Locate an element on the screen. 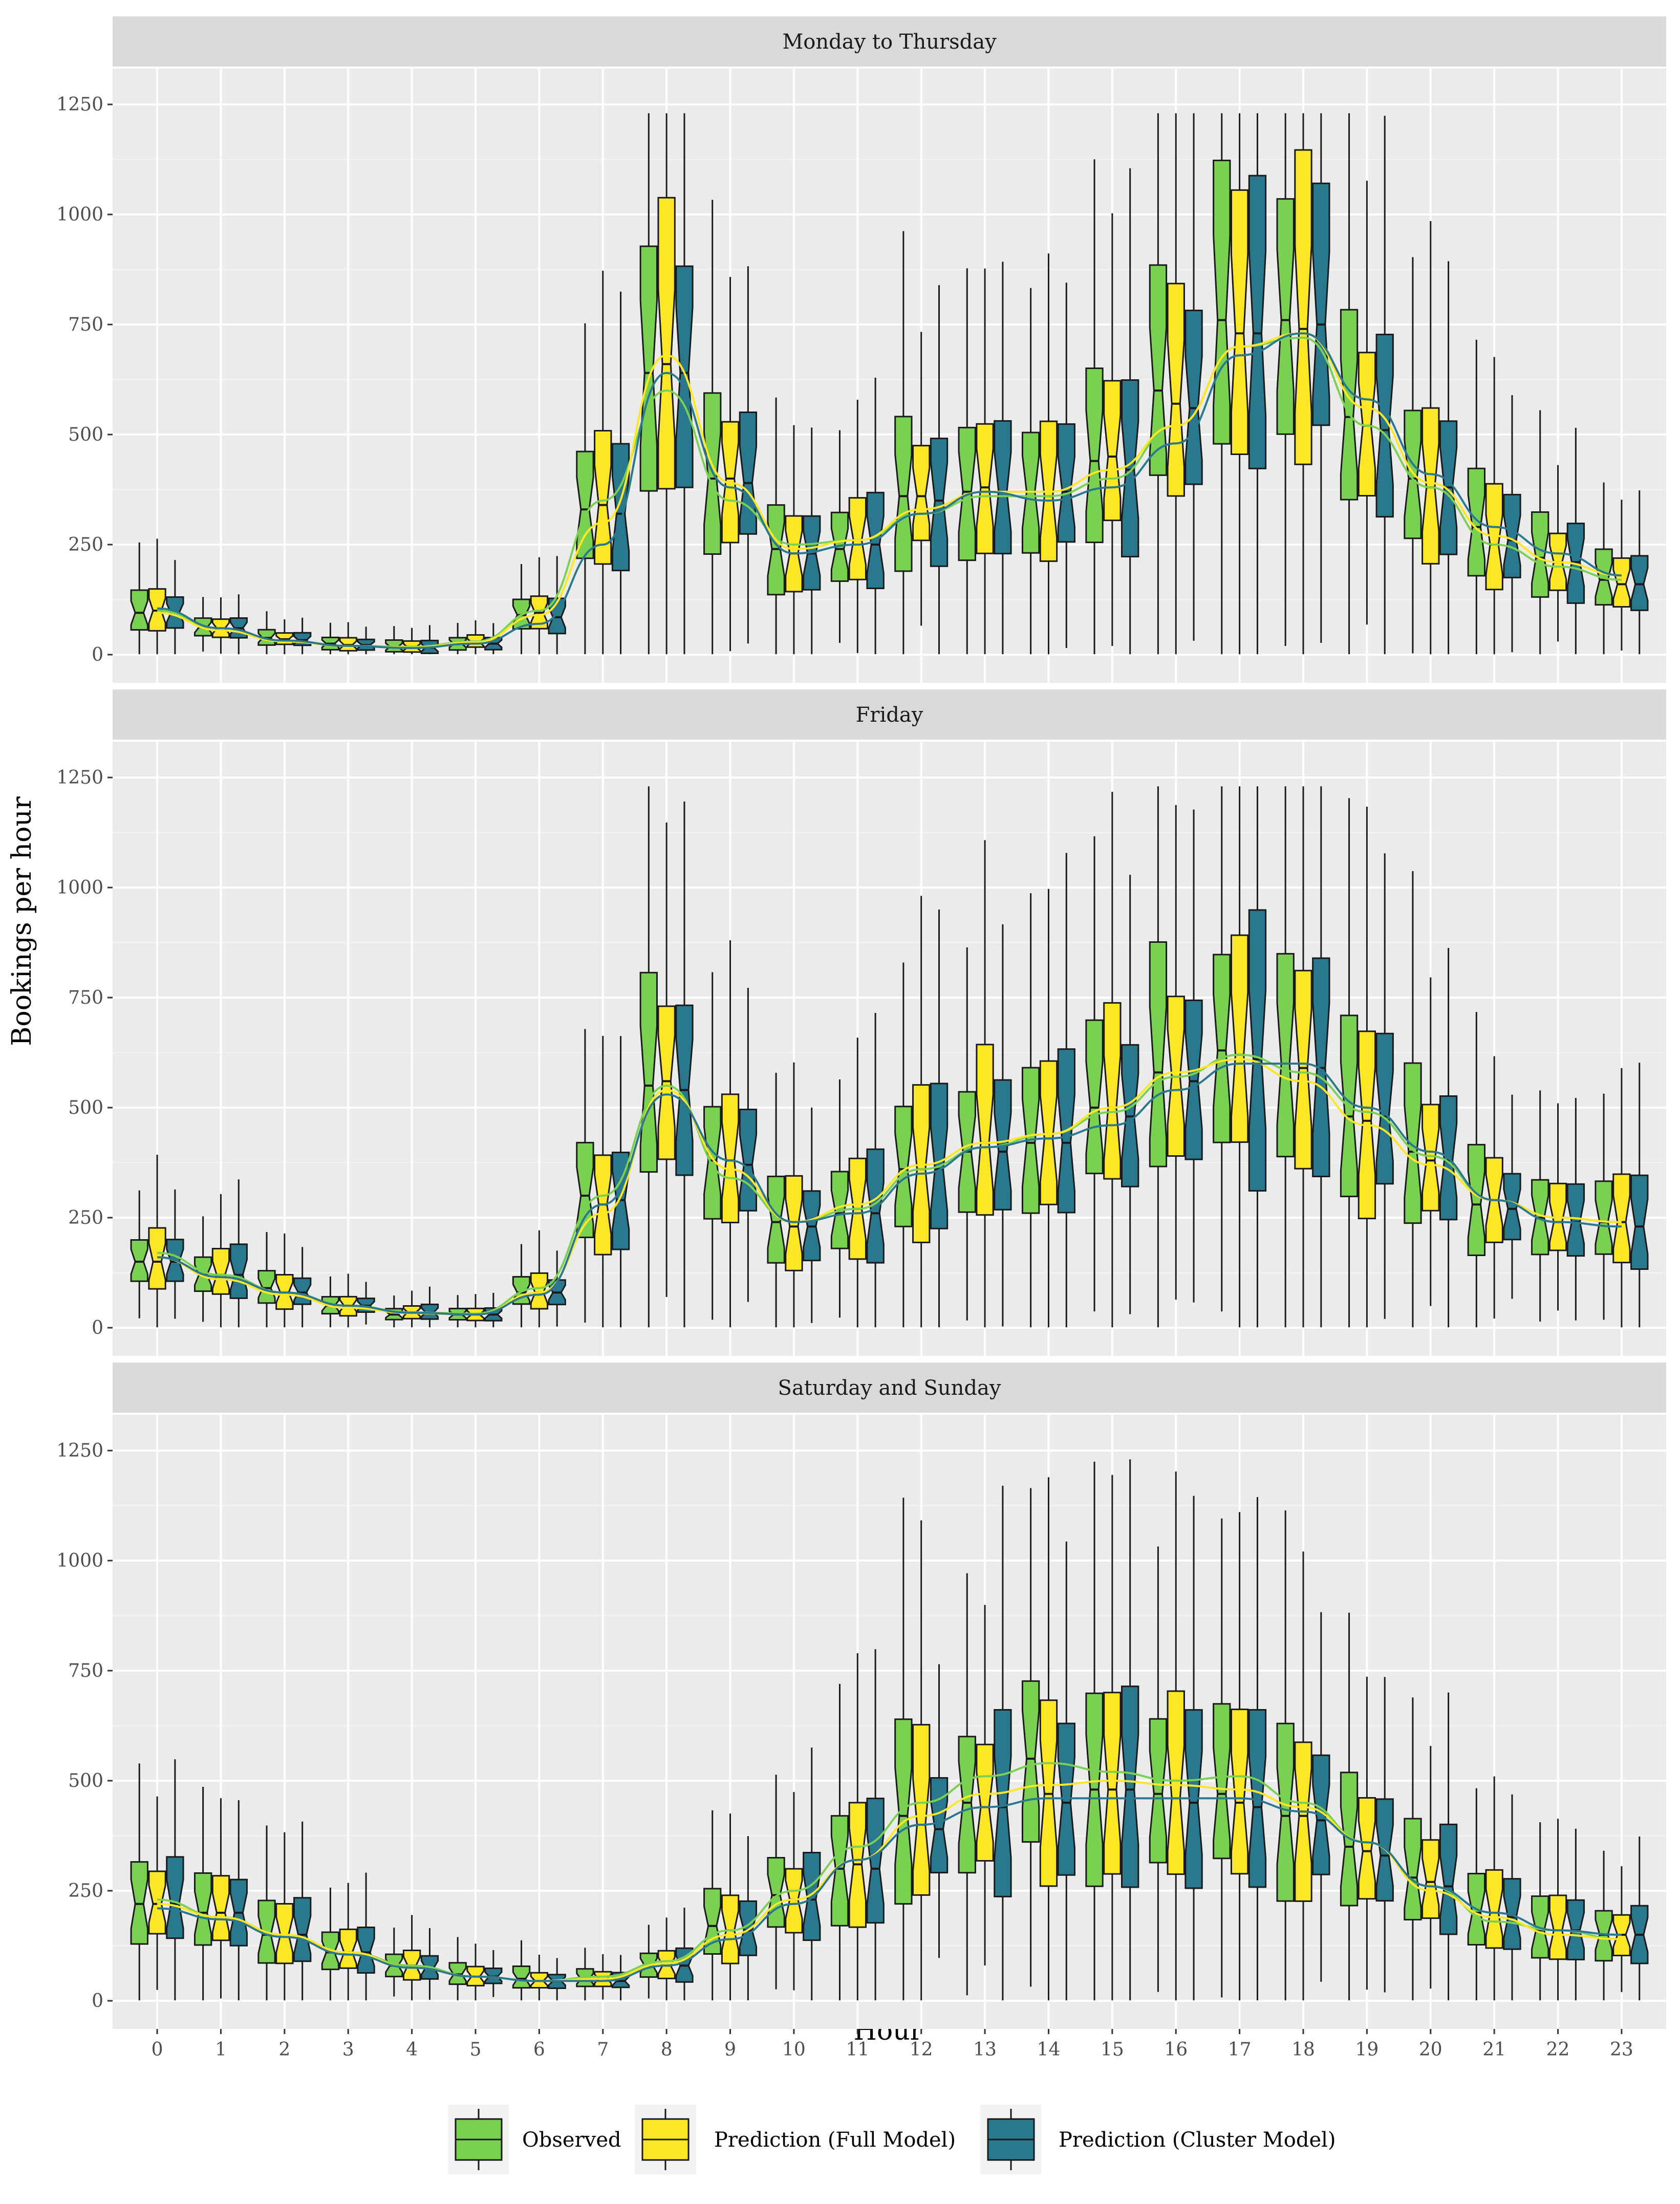 Image resolution: width=1680 pixels, height=2204 pixels. y-tick-label: 1250 is located at coordinates (79, 1450).